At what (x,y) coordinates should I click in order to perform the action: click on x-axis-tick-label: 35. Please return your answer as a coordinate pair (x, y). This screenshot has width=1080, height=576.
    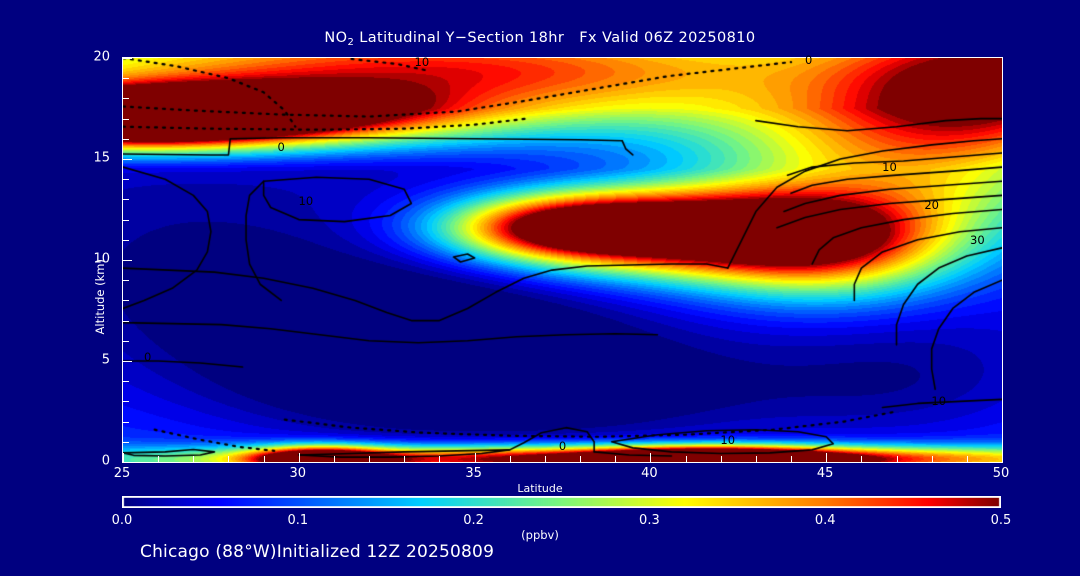
    Looking at the image, I should click on (473, 473).